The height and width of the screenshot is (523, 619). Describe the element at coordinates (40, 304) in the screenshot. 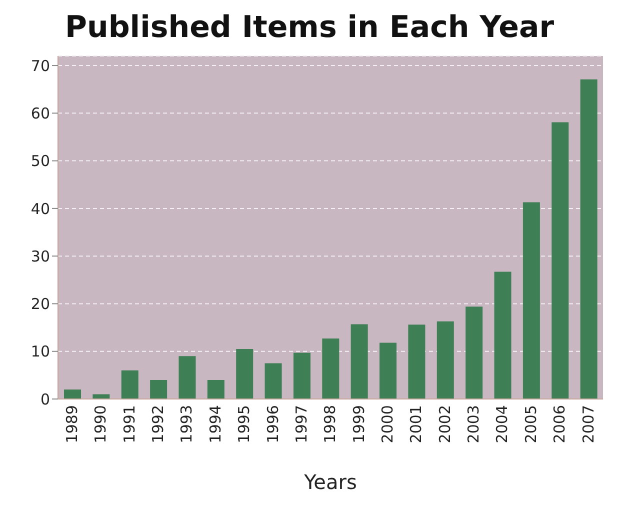

I see `y-tick-label: 20` at that location.